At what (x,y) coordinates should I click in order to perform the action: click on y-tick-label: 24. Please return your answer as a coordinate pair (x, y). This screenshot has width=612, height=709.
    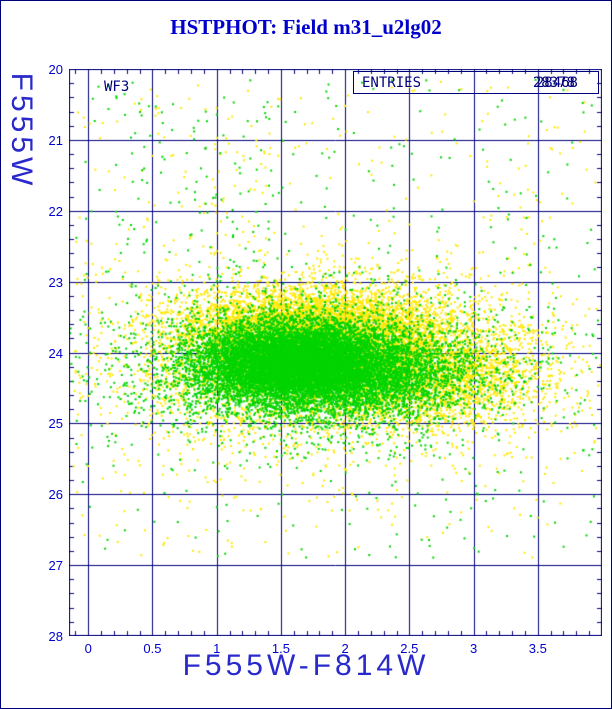
    Looking at the image, I should click on (55, 353).